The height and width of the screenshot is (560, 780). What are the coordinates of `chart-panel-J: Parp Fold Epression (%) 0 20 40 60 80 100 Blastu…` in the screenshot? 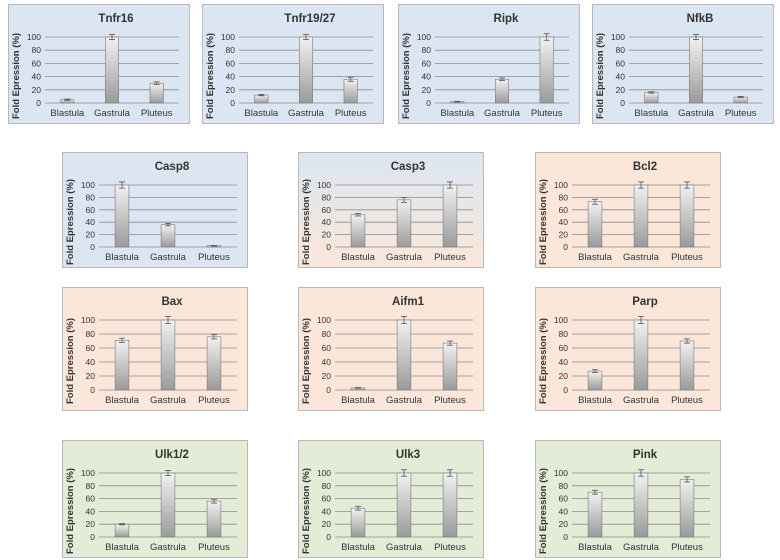 It's located at (628, 349).